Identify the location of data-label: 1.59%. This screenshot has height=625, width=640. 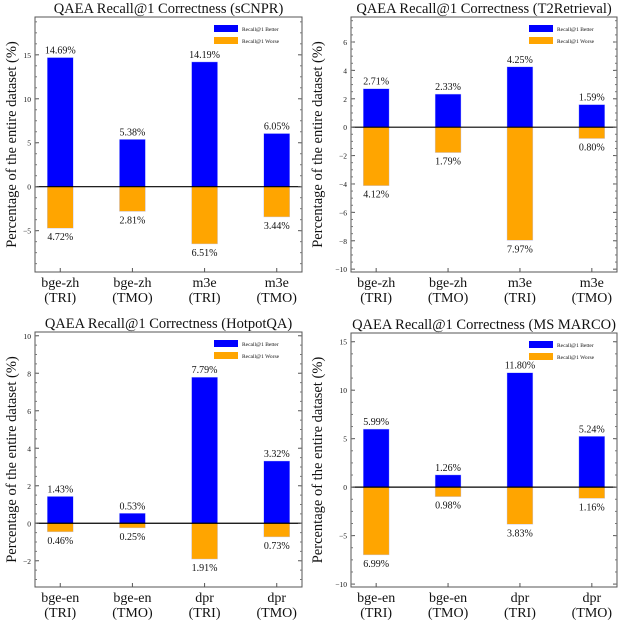
(592, 98).